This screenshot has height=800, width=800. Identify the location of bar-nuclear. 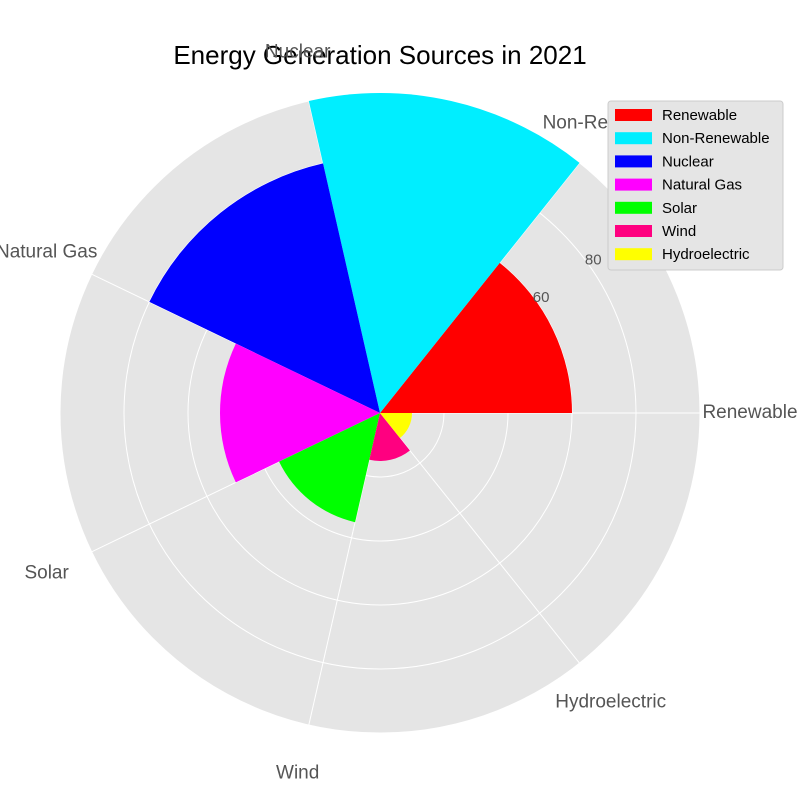
(264, 288).